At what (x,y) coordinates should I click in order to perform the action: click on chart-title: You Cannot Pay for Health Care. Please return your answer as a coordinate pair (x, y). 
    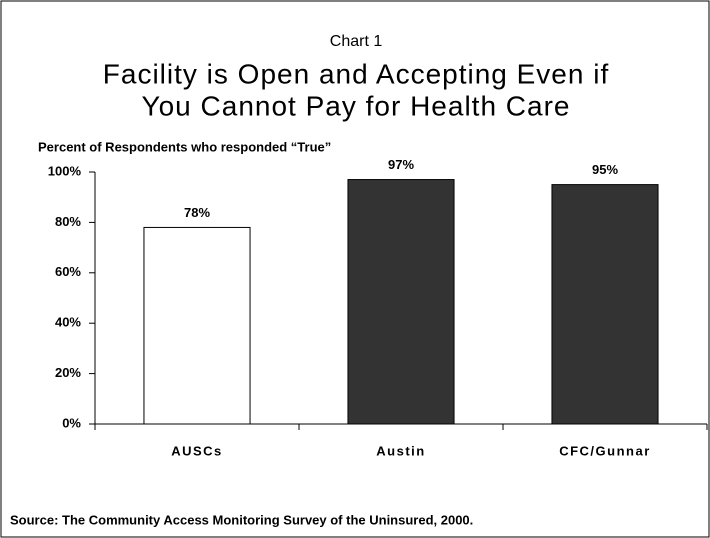
    Looking at the image, I should click on (356, 105).